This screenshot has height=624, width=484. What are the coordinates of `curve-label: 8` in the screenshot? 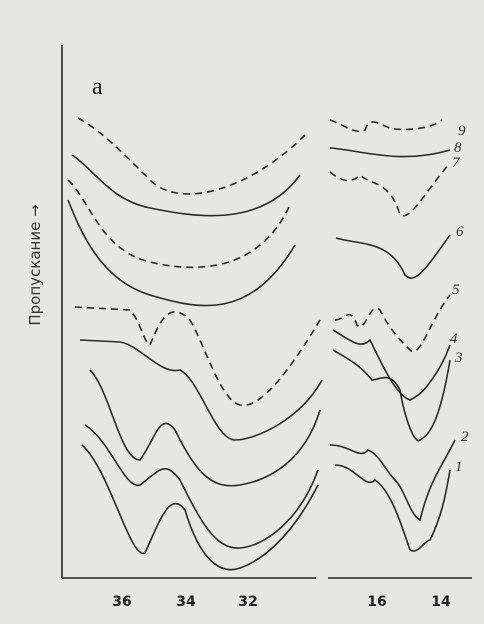 It's located at (458, 148).